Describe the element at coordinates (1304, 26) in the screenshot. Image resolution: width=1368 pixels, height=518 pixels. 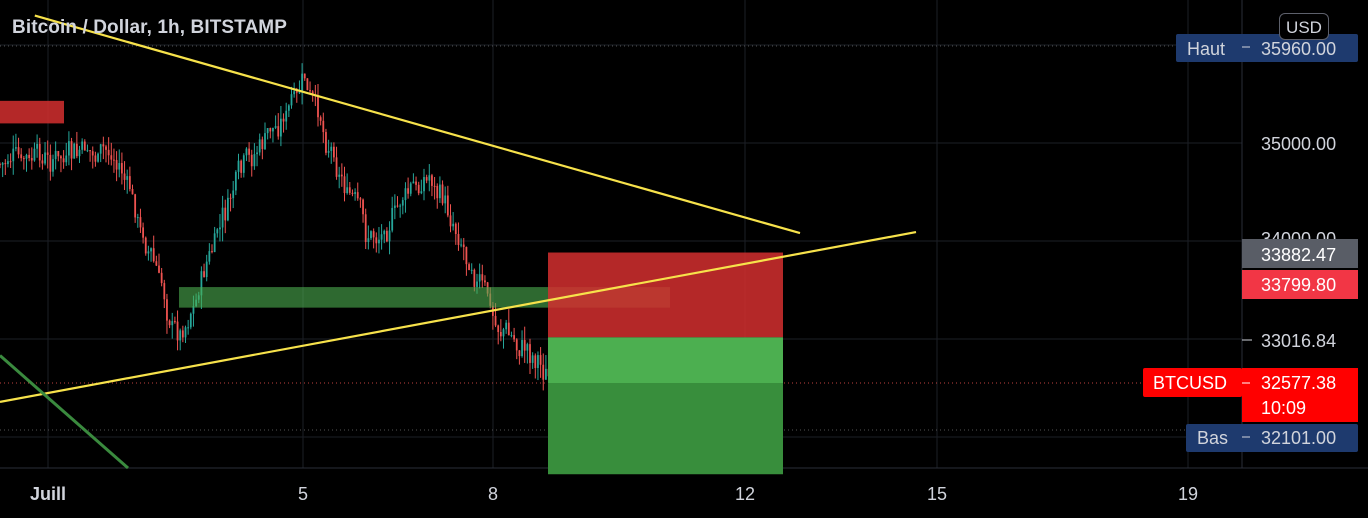
I see `currency-button: USD` at that location.